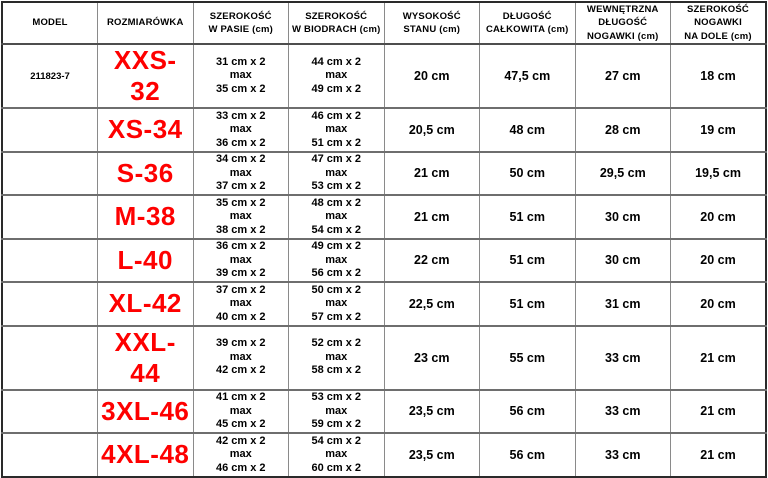  Describe the element at coordinates (336, 411) in the screenshot. I see `hips-cell: 53 cm x 2 max 59 cm x 2` at that location.